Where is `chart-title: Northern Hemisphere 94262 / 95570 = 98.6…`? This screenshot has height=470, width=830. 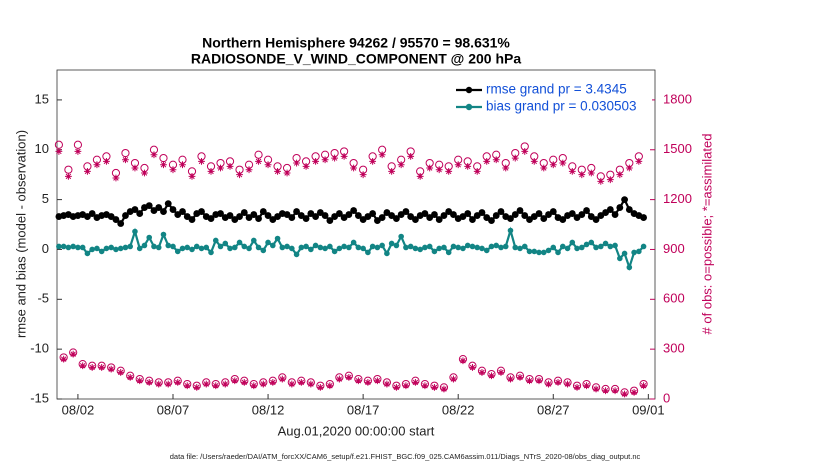
chart-title: Northern Hemisphere 94262 / 95570 = 98.6… is located at coordinates (356, 43).